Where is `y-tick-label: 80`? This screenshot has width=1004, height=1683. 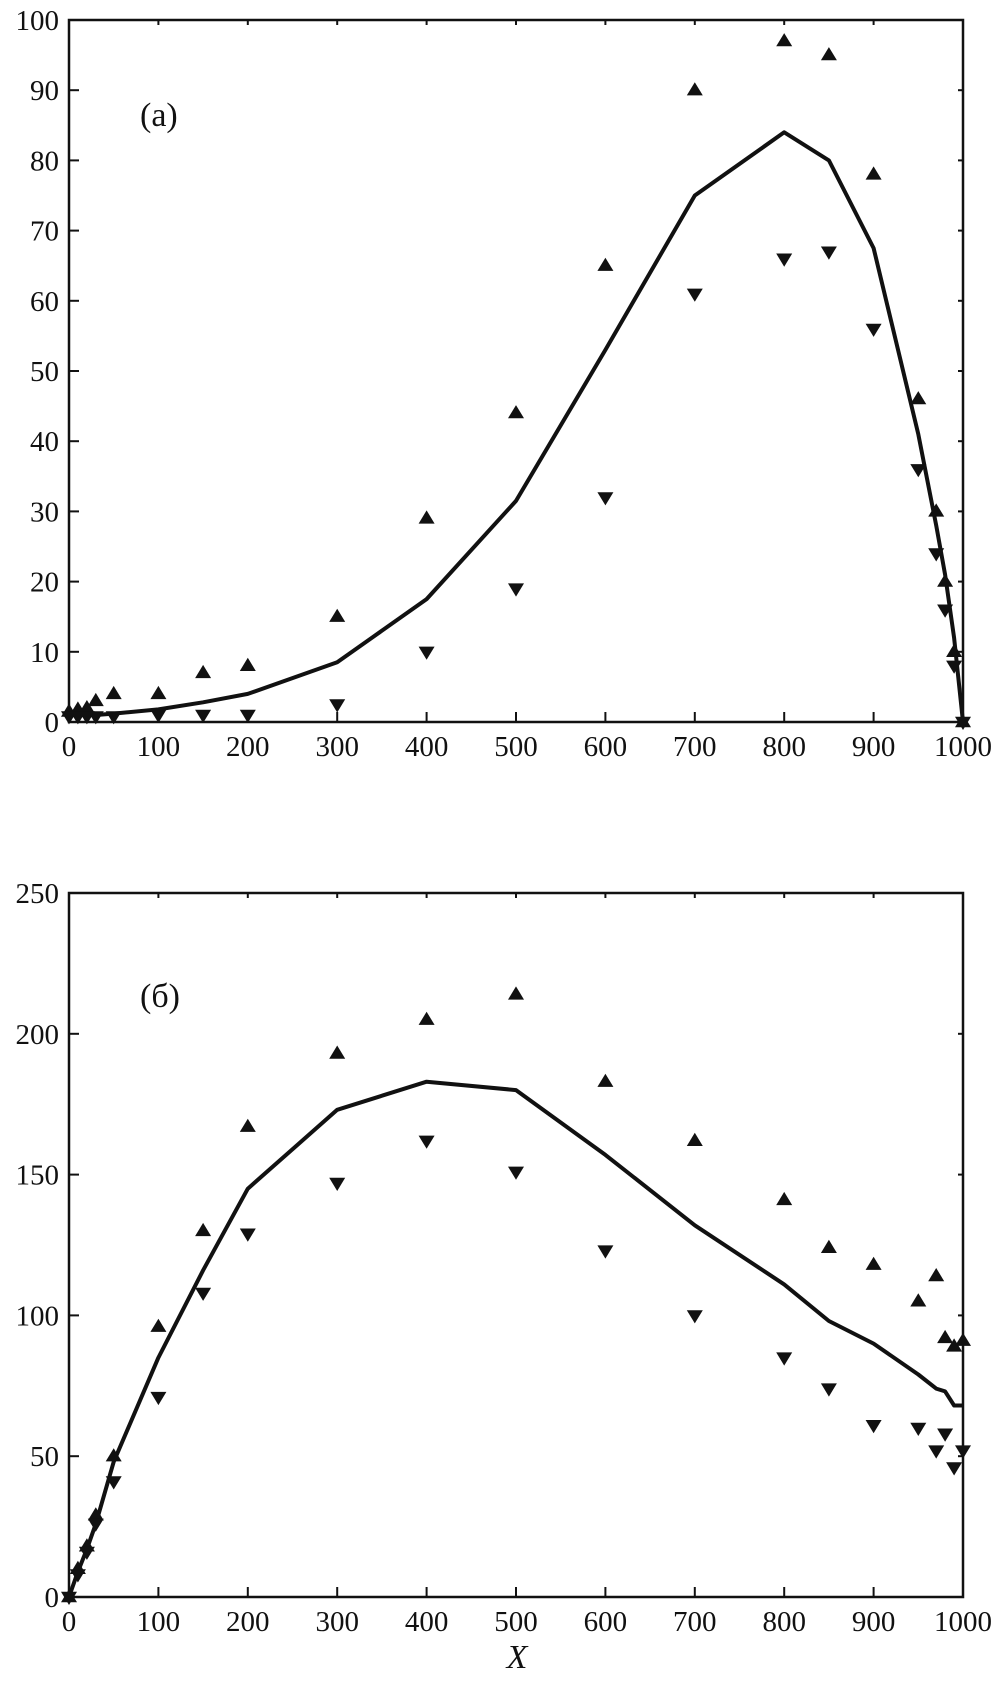
y-tick-label: 80 is located at coordinates (44, 161).